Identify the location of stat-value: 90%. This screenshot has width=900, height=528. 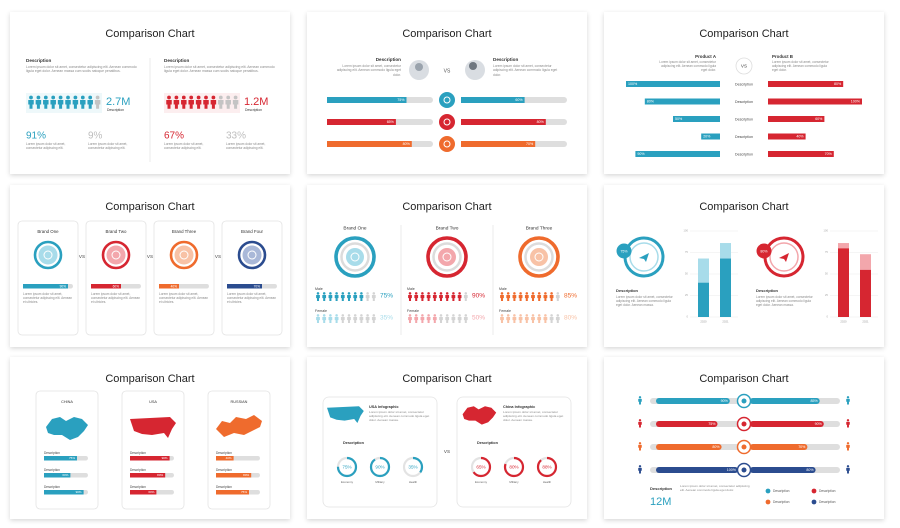
(478, 296).